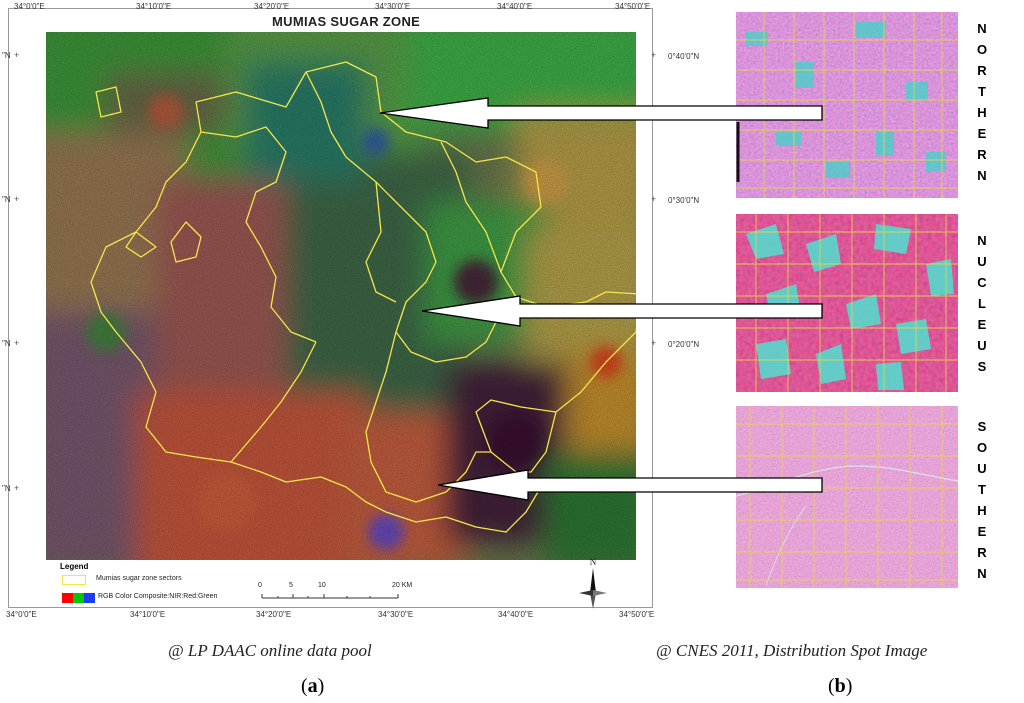 The height and width of the screenshot is (703, 1024). What do you see at coordinates (637, 614) in the screenshot?
I see `lon-label-bottom: 34°50'0"E` at bounding box center [637, 614].